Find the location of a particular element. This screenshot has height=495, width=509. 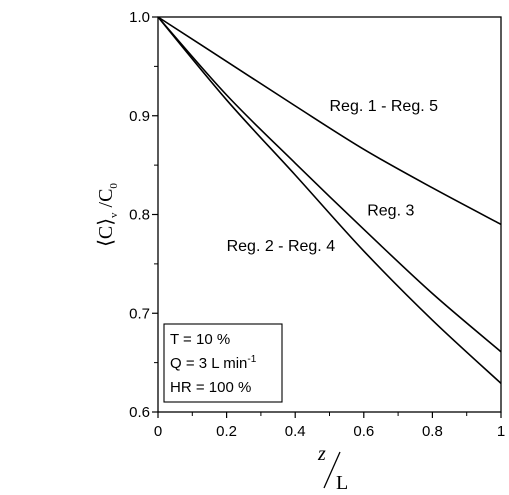

x-tick-label: 0.2 is located at coordinates (226, 431).